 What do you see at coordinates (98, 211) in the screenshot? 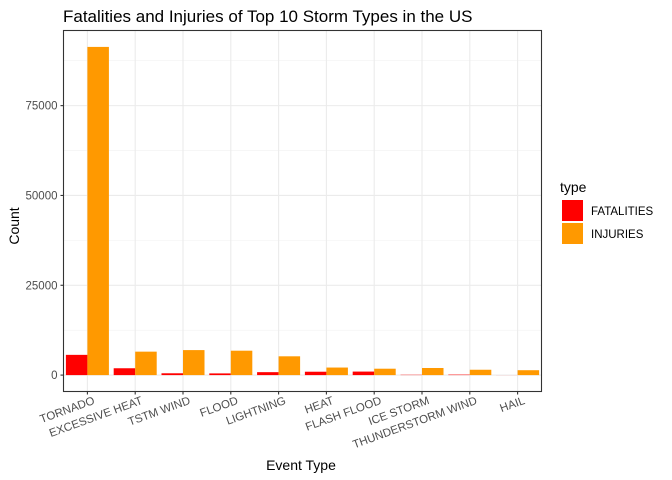
I see `bar-injuries-tornado` at bounding box center [98, 211].